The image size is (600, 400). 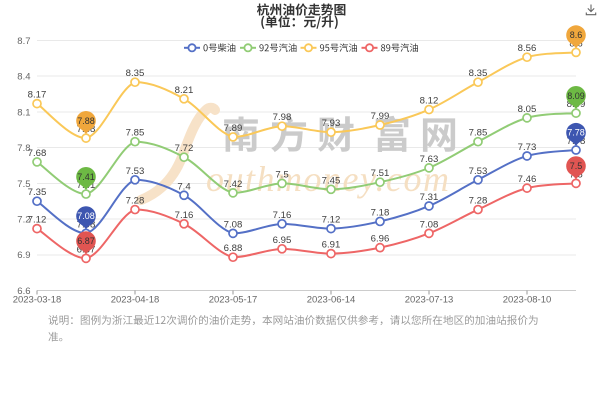 What do you see at coordinates (282, 240) in the screenshot?
I see `svg-text: 6.95` at bounding box center [282, 240].